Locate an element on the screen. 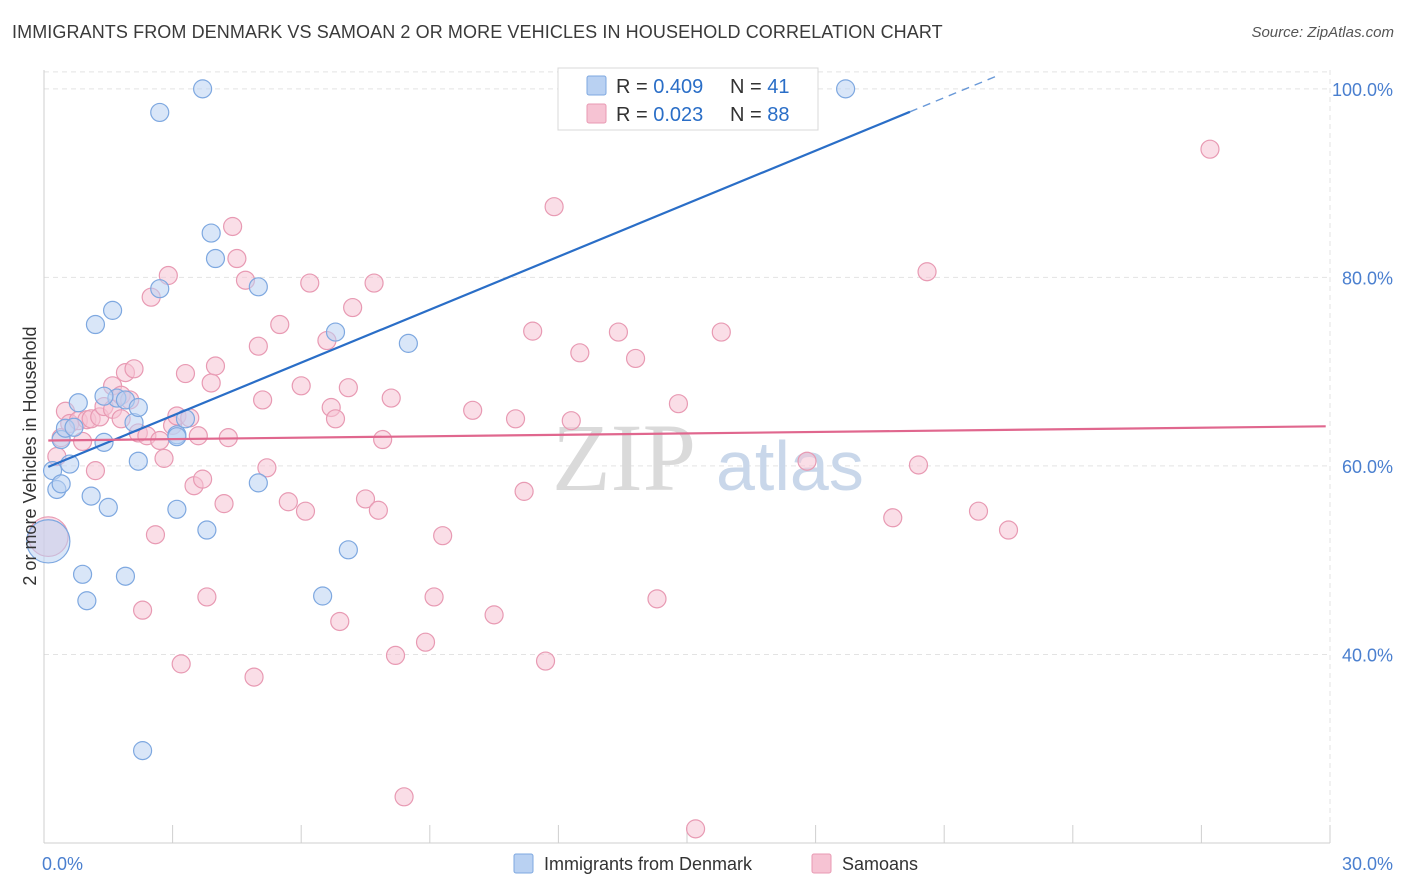  x-tick-labels: 0.0% 30.0% is located at coordinates (717, 864).